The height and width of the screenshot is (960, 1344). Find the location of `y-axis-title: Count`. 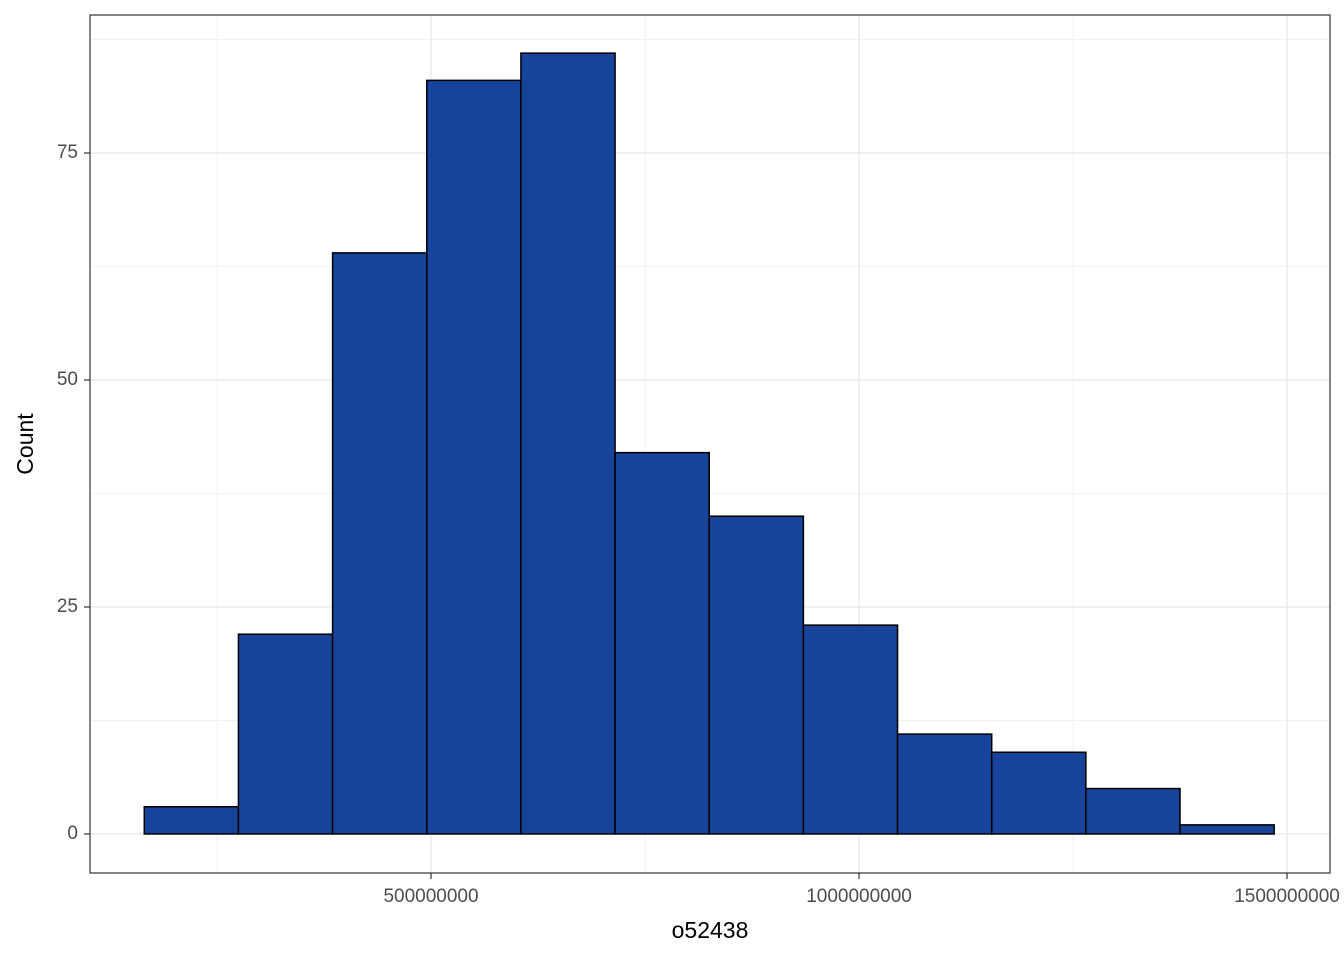

y-axis-title: Count is located at coordinates (25, 444).